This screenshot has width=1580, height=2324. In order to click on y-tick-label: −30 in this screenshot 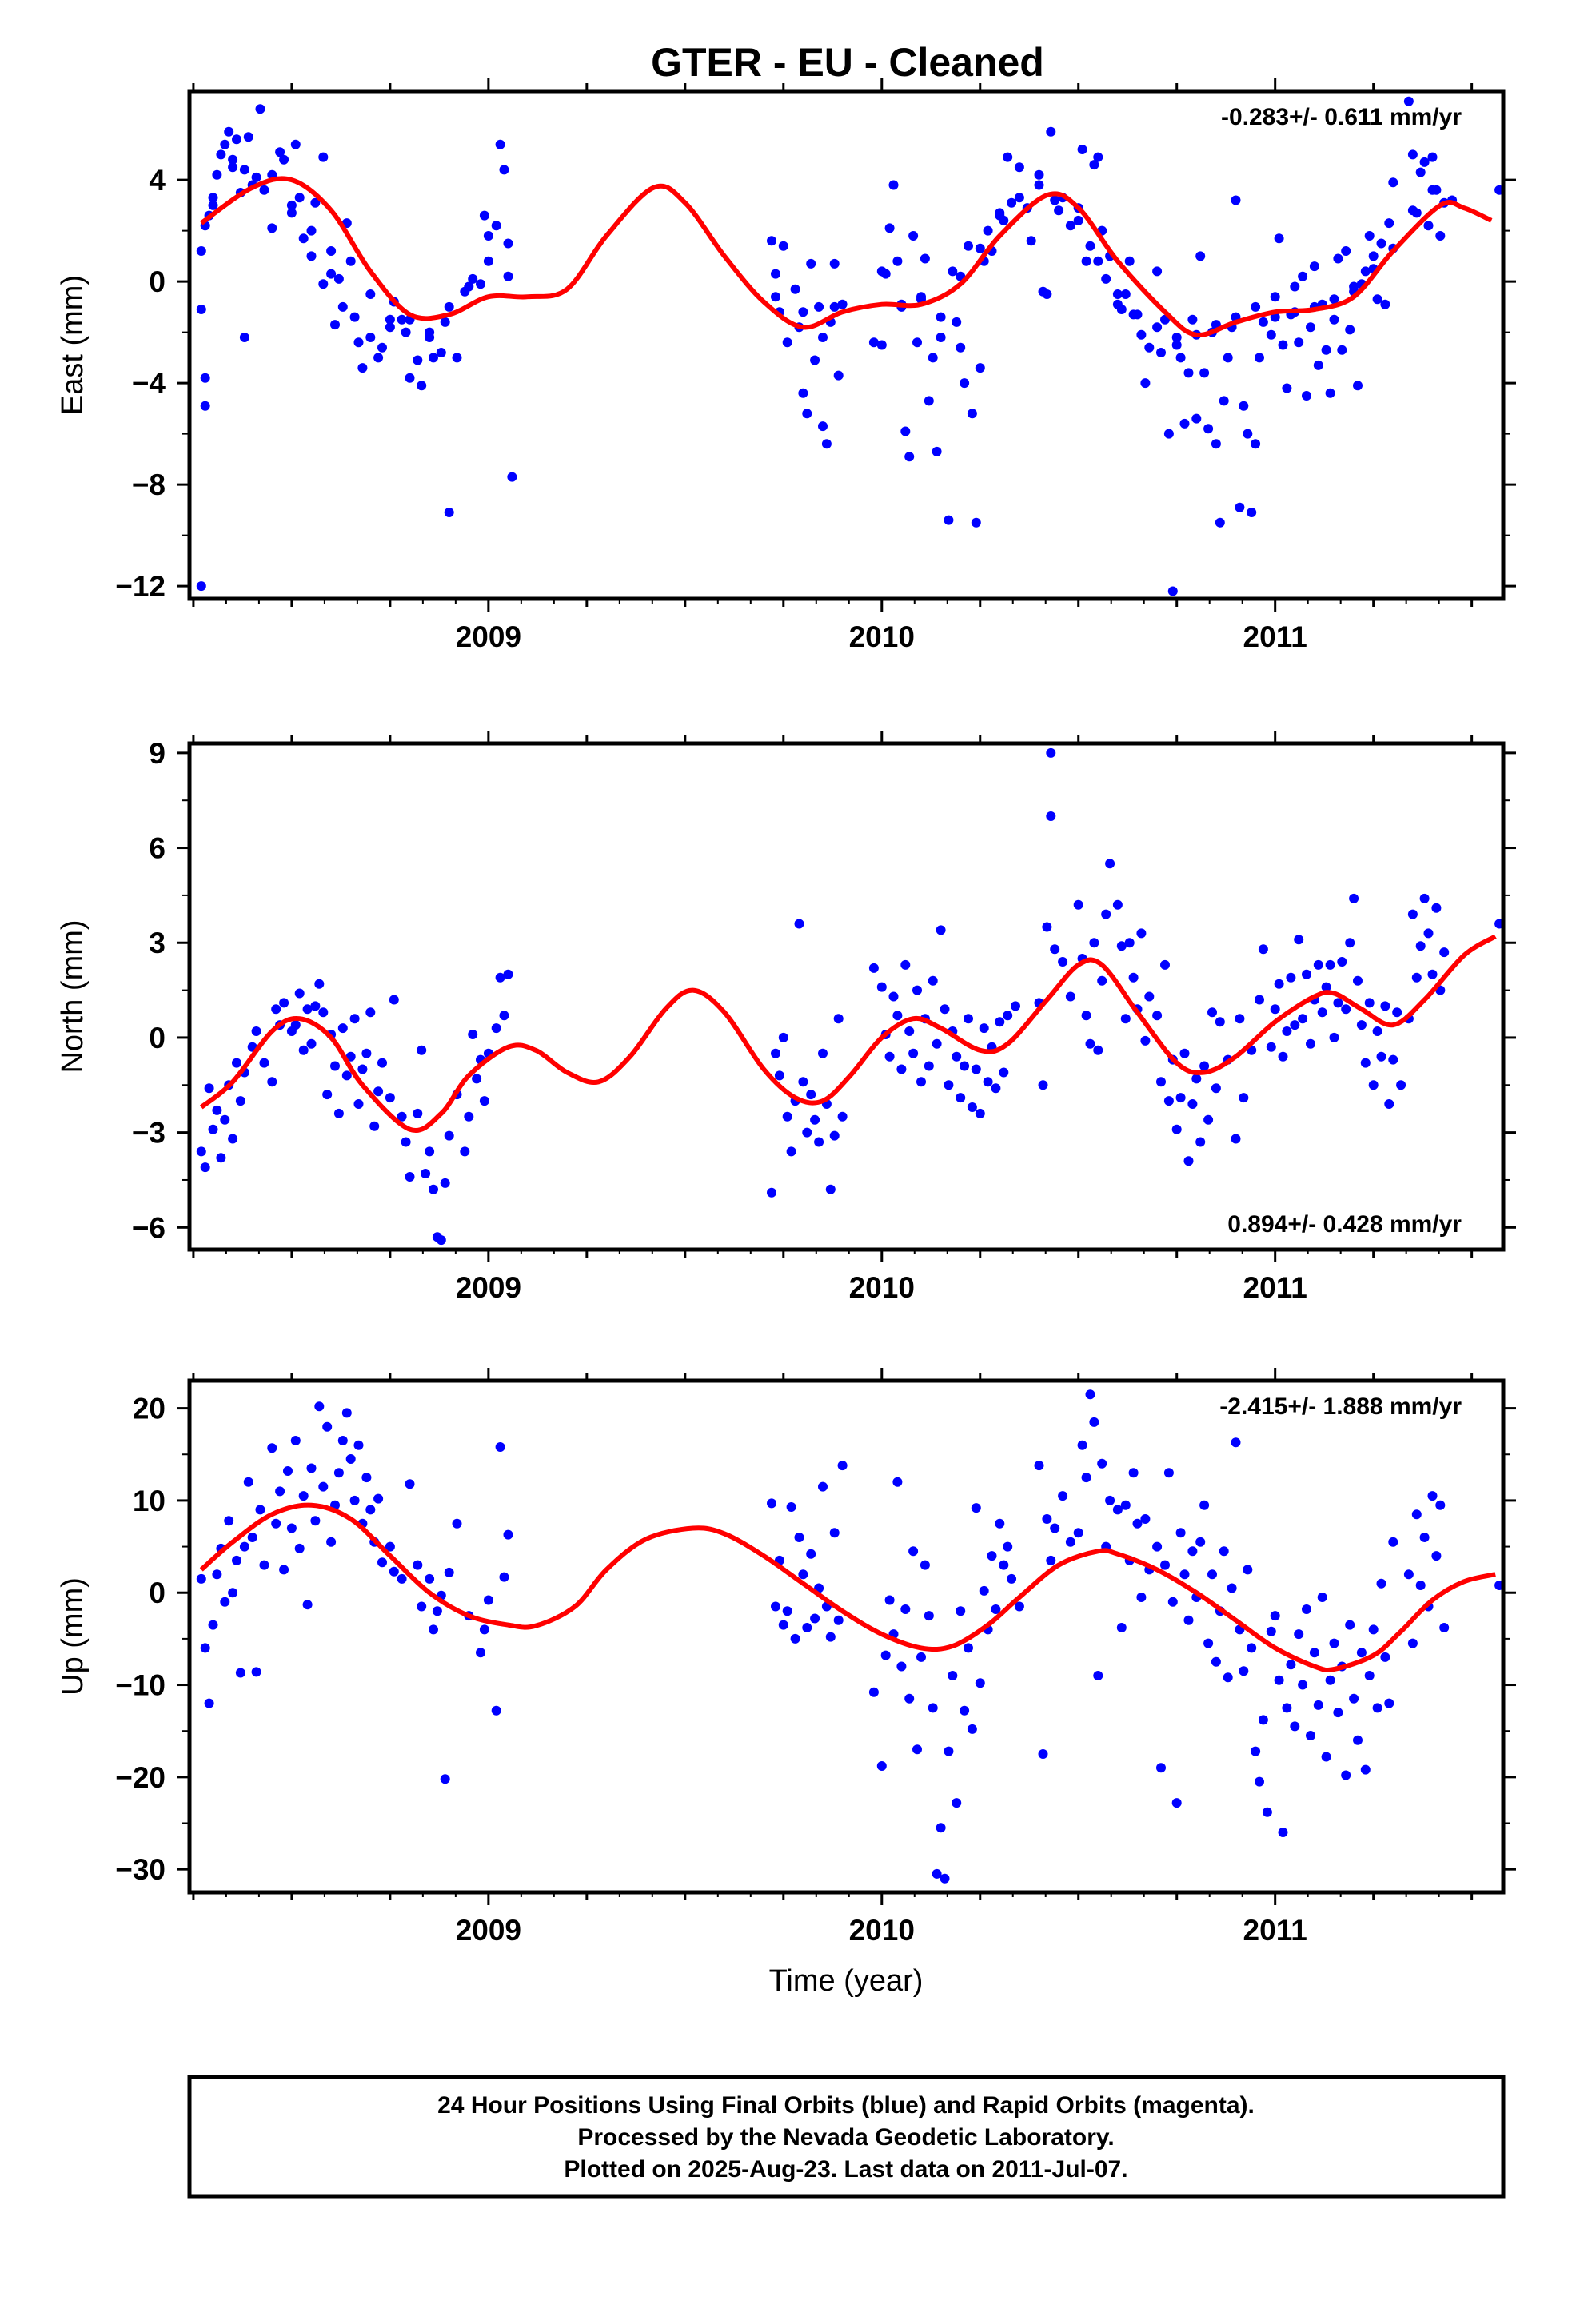, I will do `click(141, 1870)`.